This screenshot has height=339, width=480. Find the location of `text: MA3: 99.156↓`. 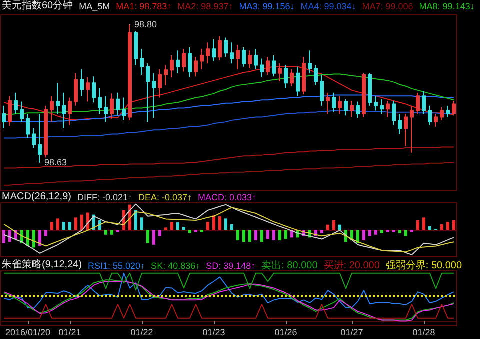

text: MA3: 99.156↓ is located at coordinates (267, 7).